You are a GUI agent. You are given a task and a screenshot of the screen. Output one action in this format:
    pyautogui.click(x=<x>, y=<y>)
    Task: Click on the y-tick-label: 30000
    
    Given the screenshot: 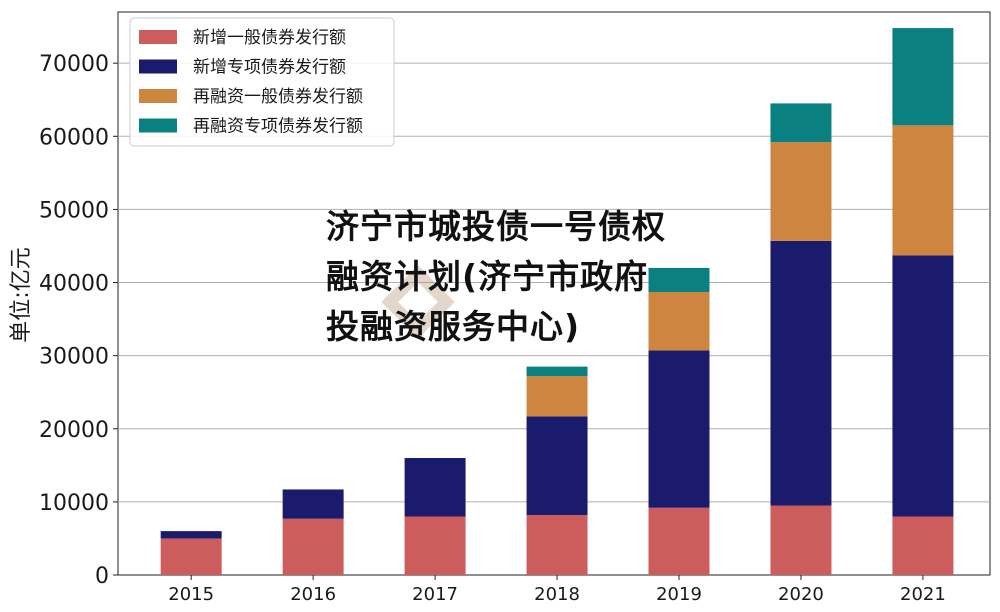 What is the action you would take?
    pyautogui.click(x=74, y=357)
    